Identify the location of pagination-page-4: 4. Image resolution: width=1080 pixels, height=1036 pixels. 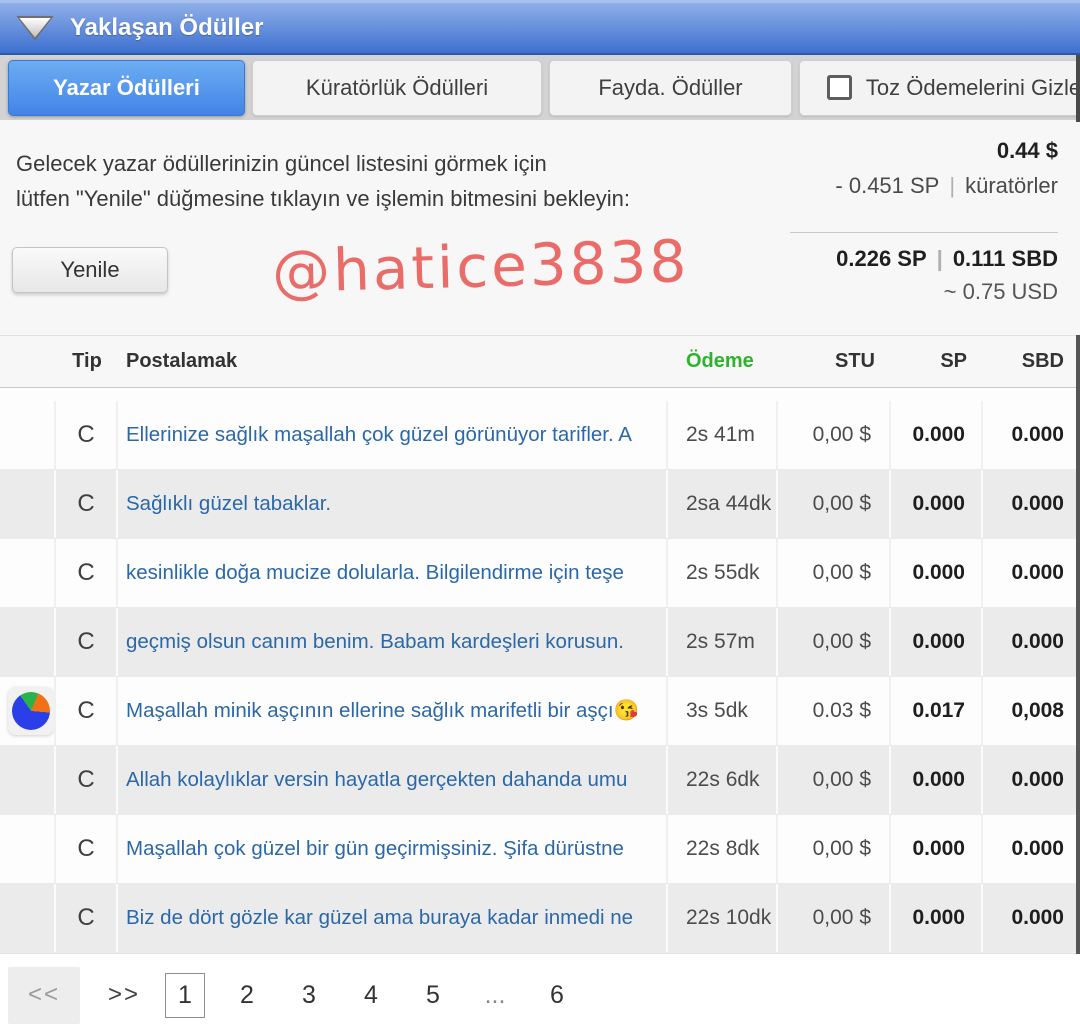
(371, 994).